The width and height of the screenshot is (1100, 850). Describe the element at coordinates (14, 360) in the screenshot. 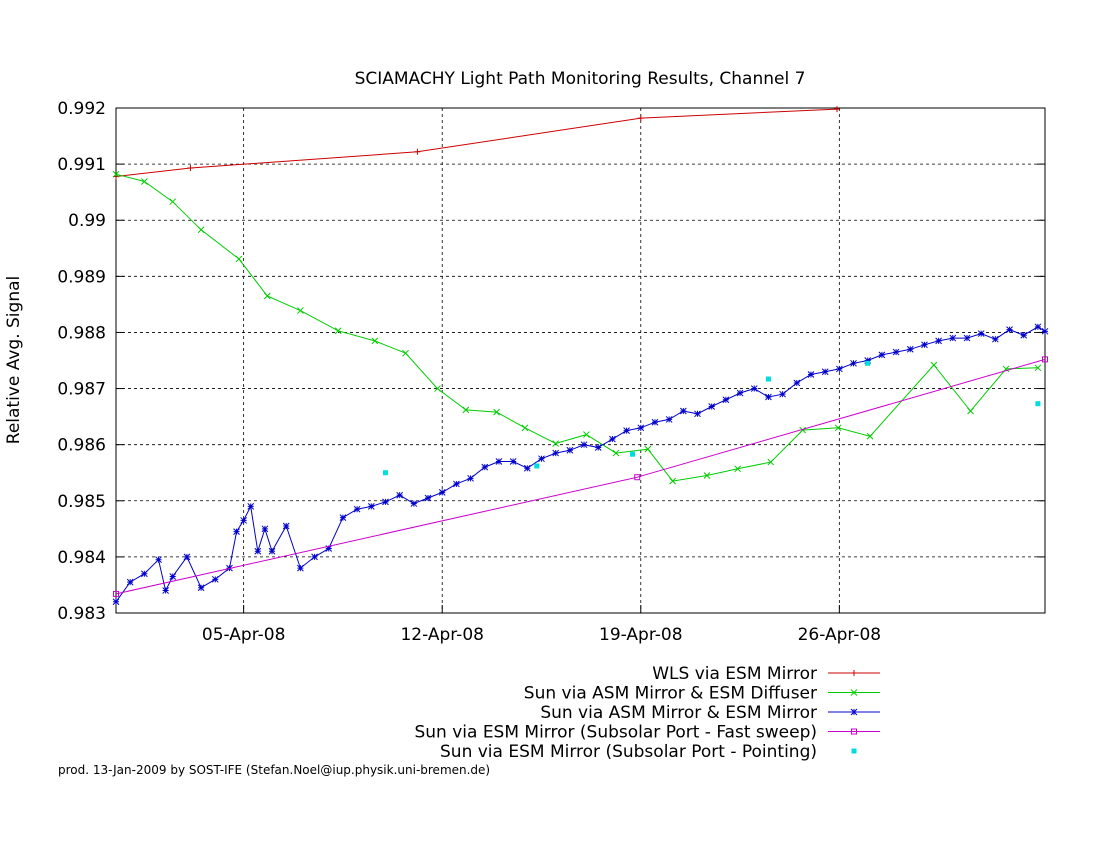

I see `y-axis-label: Relative Avg. Signal` at that location.